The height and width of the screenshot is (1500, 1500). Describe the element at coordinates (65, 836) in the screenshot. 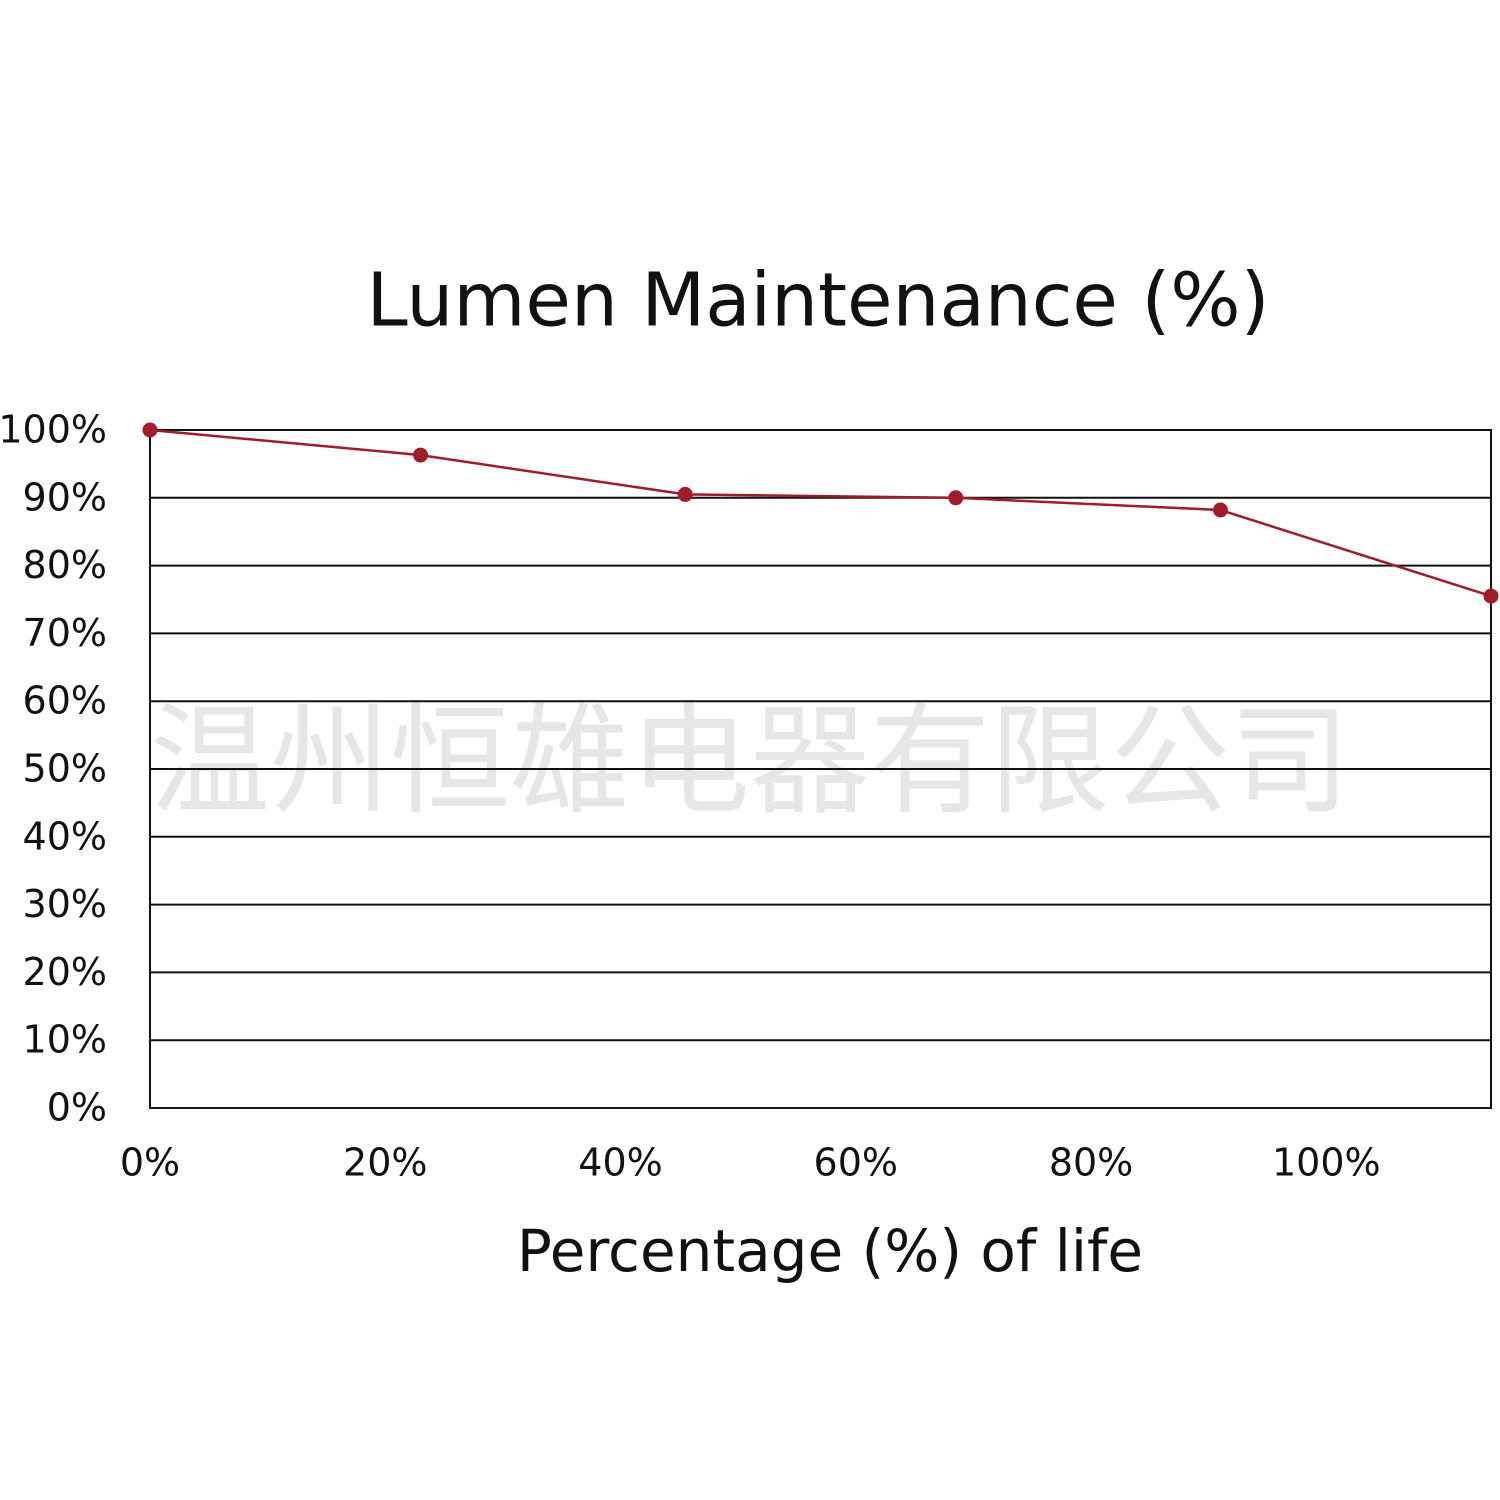

I see `y-tick-label: 40%` at that location.